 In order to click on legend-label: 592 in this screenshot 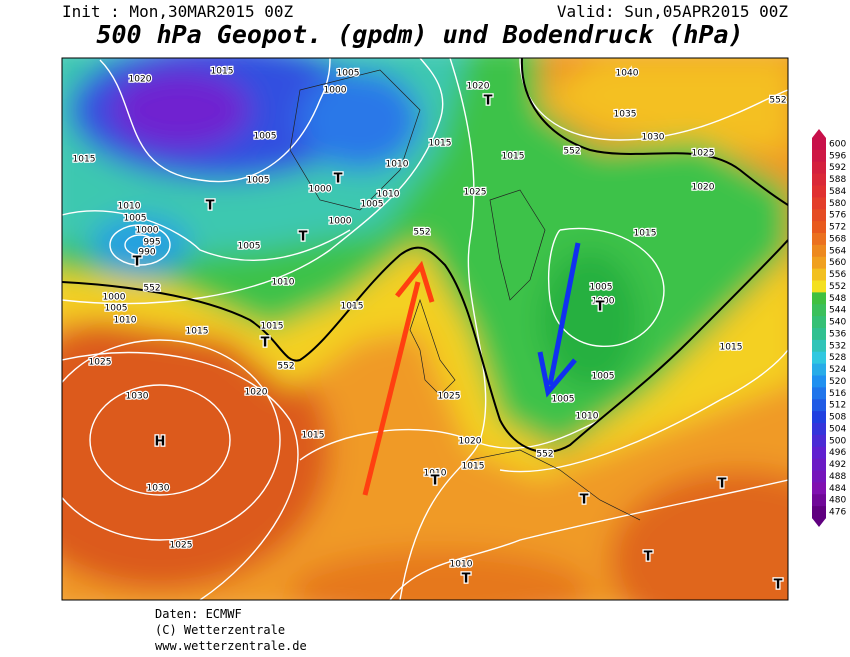, I will do `click(837, 168)`.